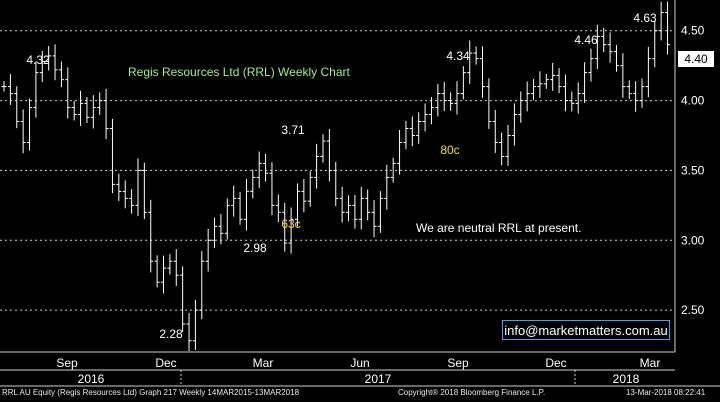 This screenshot has width=720, height=402. Describe the element at coordinates (586, 330) in the screenshot. I see `contact-email: info@marketmatters.com.au` at that location.